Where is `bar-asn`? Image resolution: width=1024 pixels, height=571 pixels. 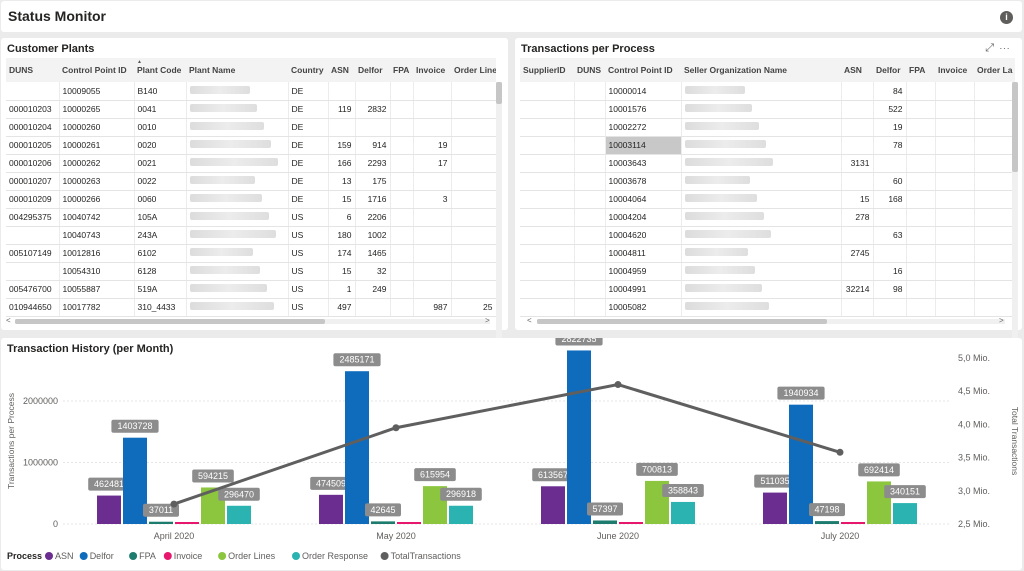 bar-asn is located at coordinates (109, 509).